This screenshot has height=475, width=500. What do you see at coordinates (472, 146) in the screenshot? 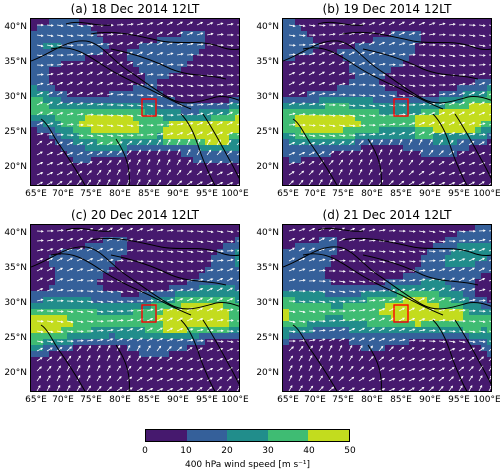
I see `coastline-contour` at bounding box center [472, 146].